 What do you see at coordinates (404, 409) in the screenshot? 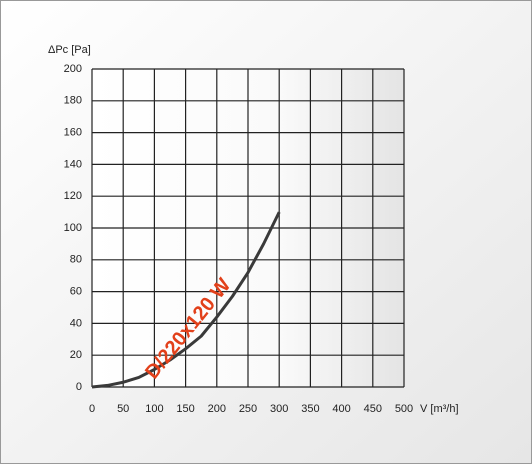
I see `x-tick-label: 500` at bounding box center [404, 409].